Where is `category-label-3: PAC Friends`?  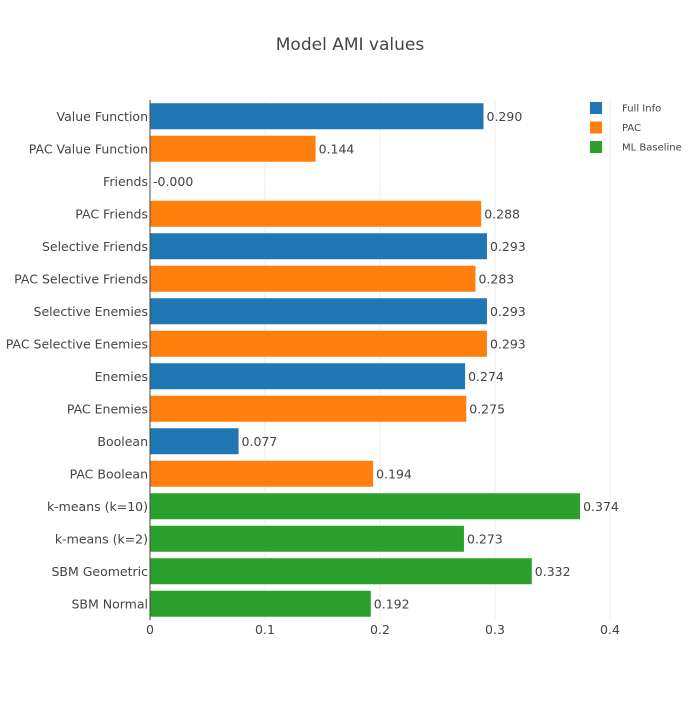 category-label-3: PAC Friends is located at coordinates (111, 213).